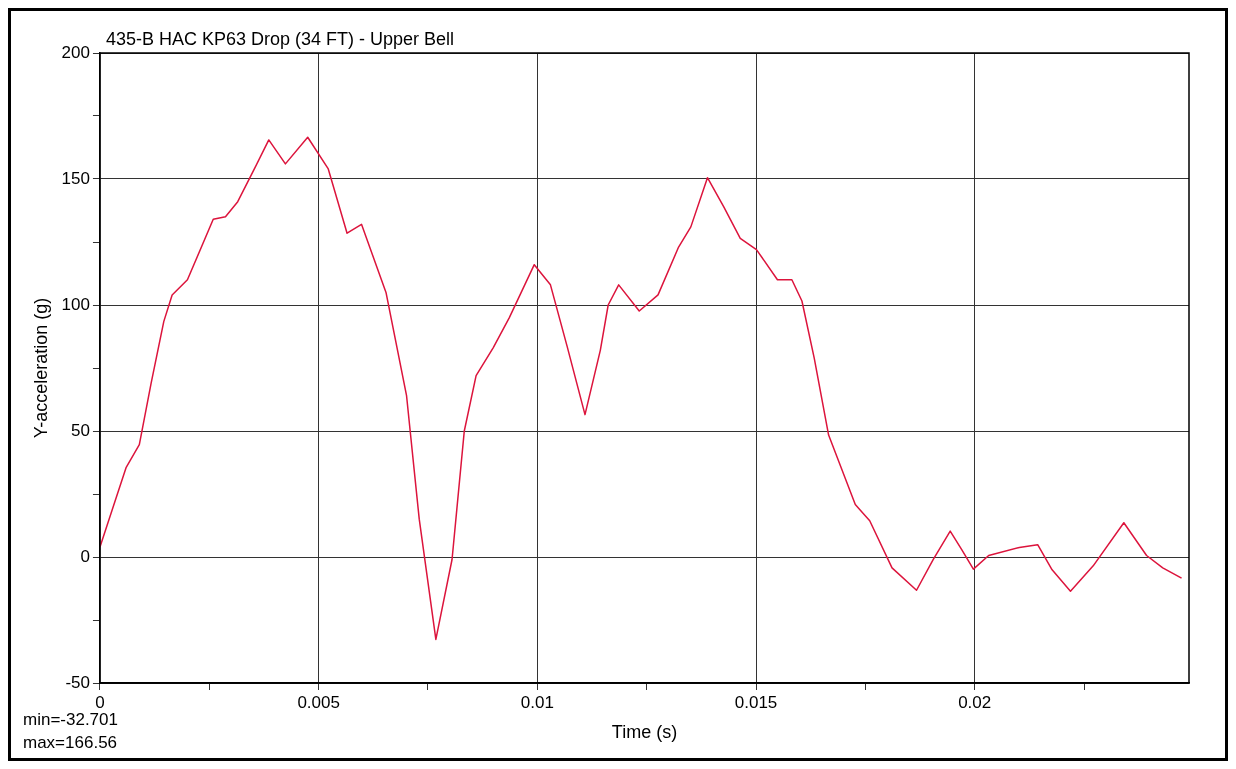 The width and height of the screenshot is (1236, 769). Describe the element at coordinates (75, 178) in the screenshot. I see `y-tick-label: 150` at that location.